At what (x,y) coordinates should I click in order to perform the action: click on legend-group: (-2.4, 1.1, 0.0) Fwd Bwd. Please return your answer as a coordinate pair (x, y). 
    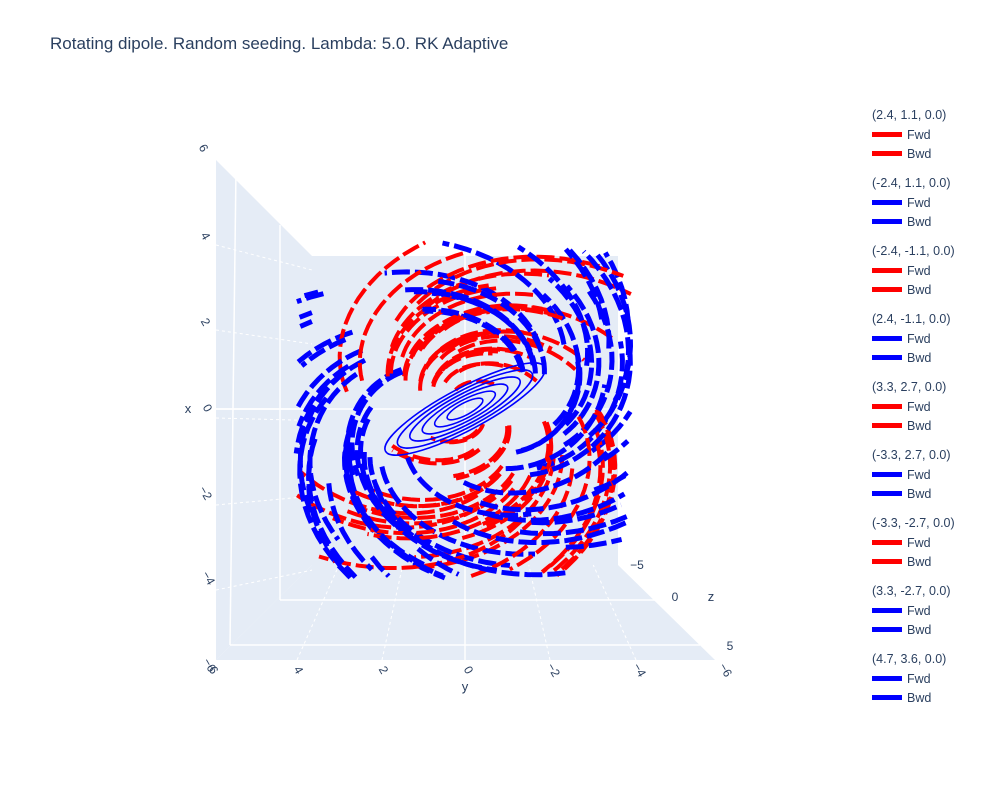
    Looking at the image, I should click on (935, 202).